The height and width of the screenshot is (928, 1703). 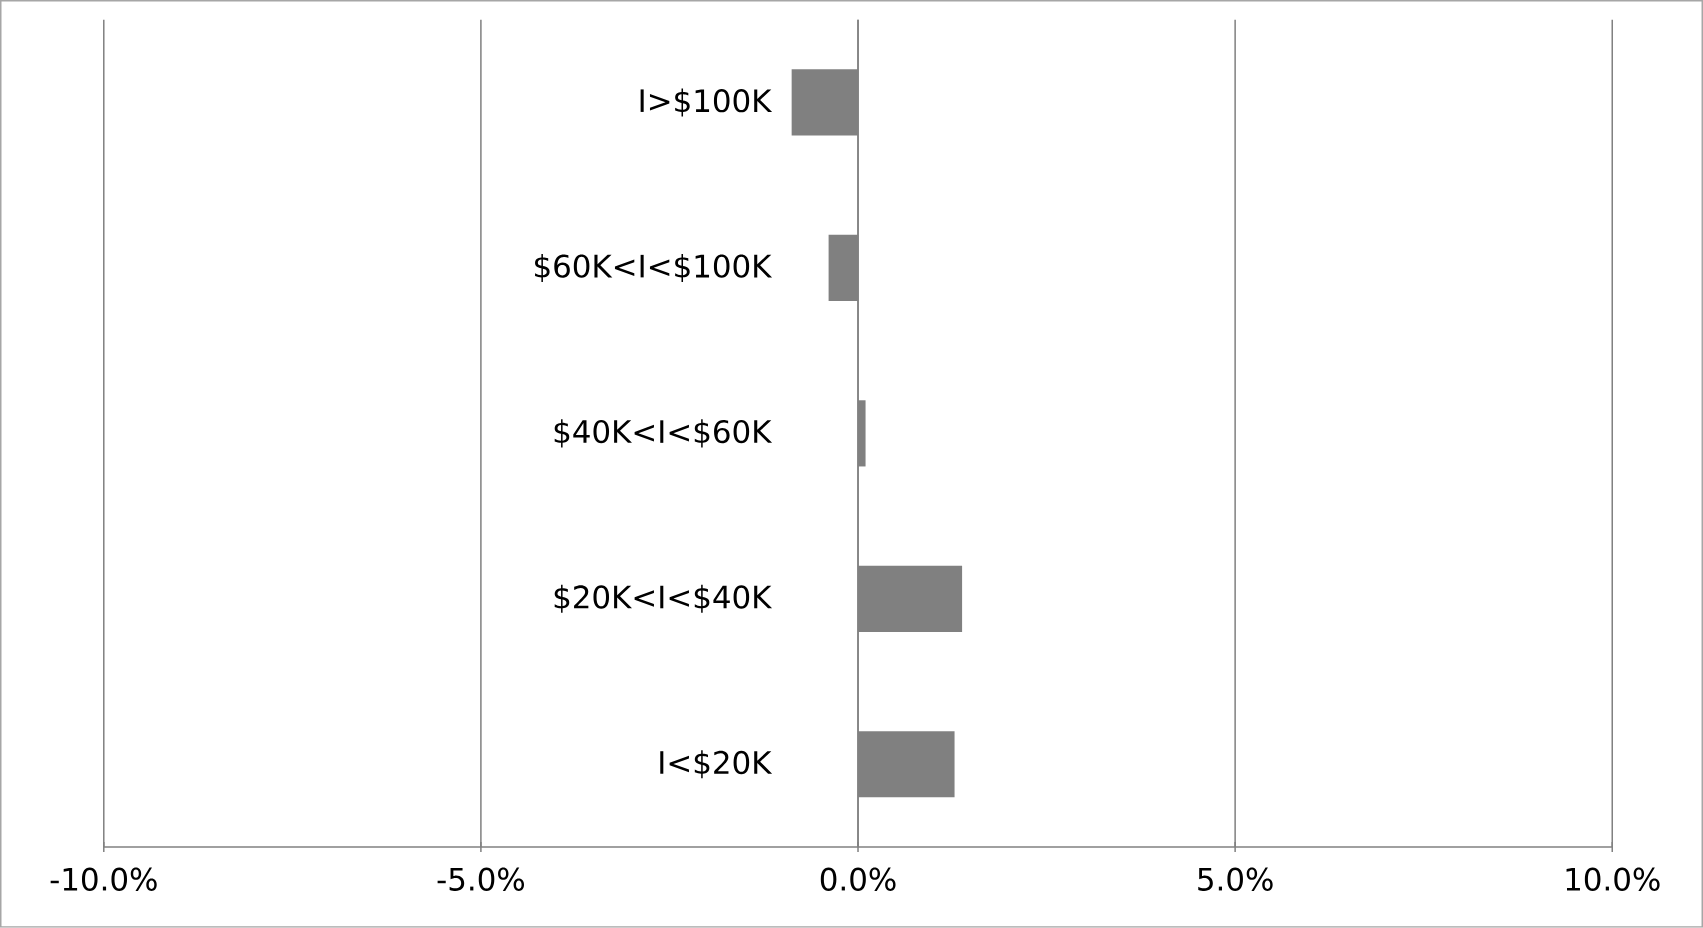 I want to click on y-tick-label: I<$20K, so click(x=716, y=764).